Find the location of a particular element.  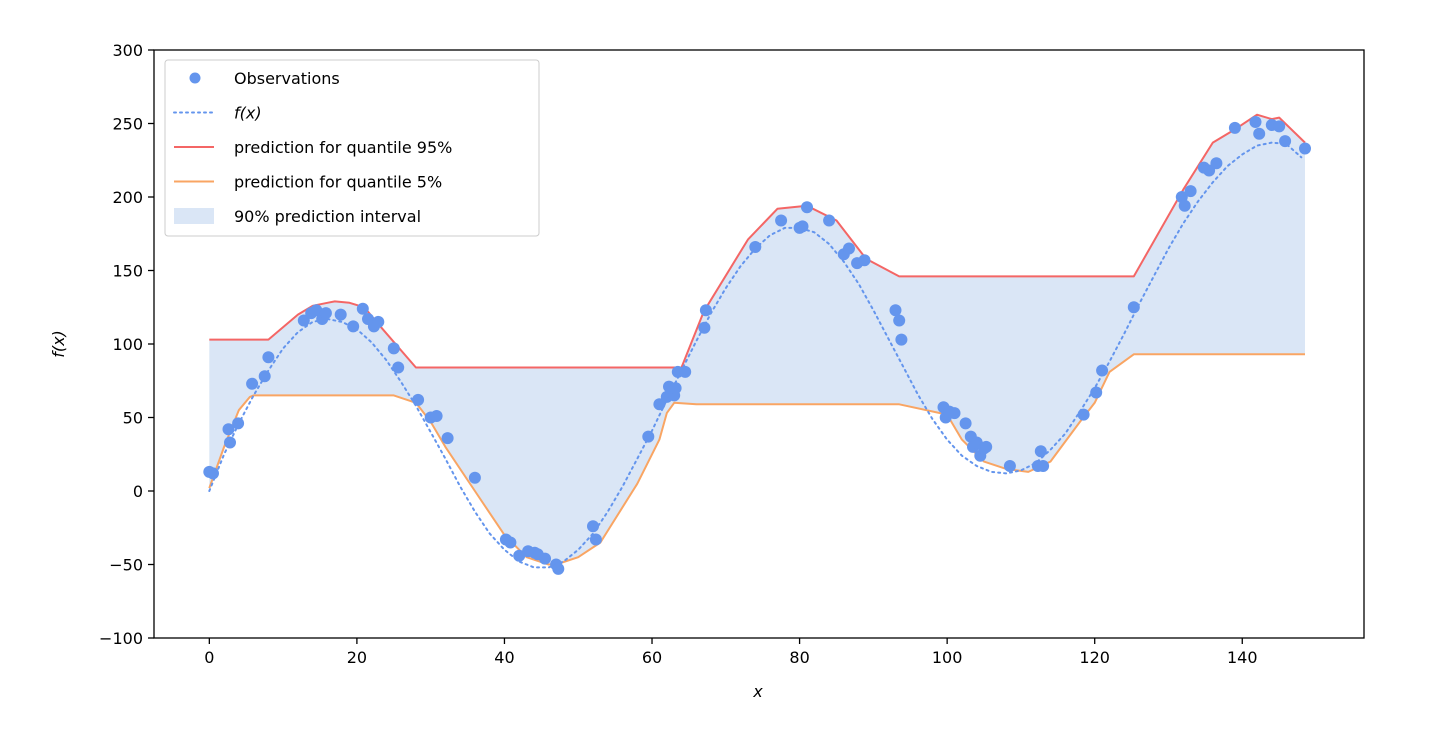

y-tick-label: 50 is located at coordinates (133, 418).